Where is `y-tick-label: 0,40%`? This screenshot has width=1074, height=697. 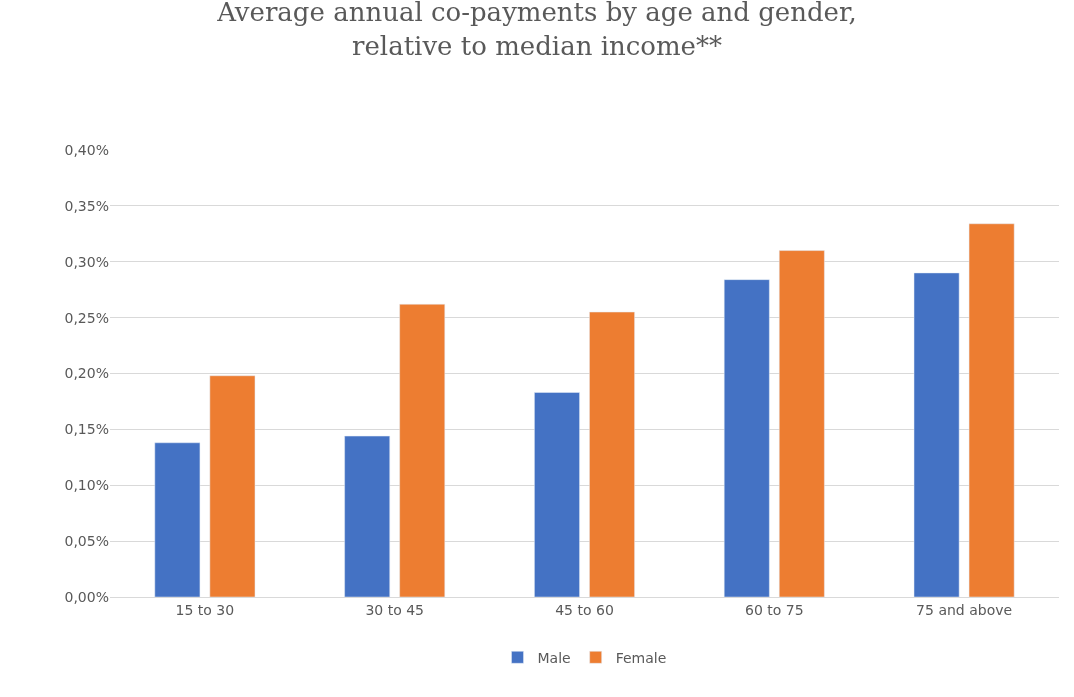
y-tick-label: 0,40% is located at coordinates (86, 149).